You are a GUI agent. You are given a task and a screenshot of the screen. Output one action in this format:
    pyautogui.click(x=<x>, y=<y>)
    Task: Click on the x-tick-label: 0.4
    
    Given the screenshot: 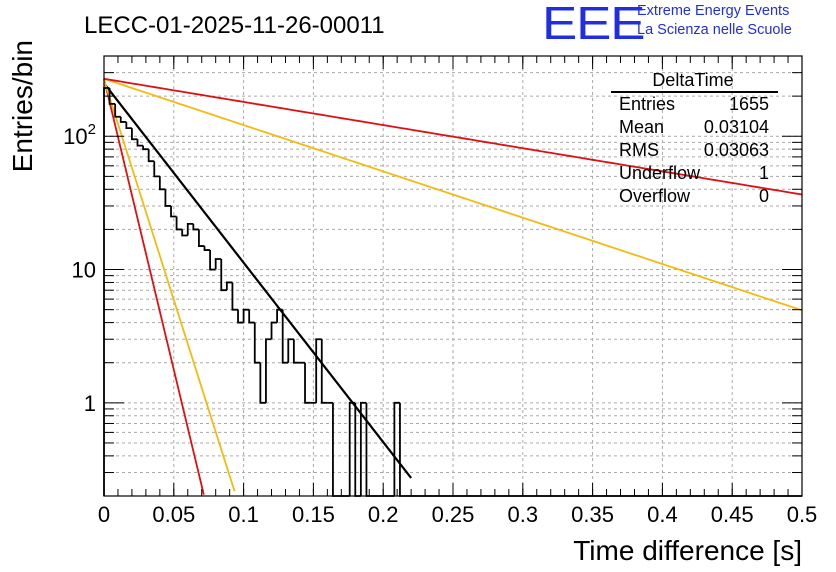 What is the action you would take?
    pyautogui.click(x=662, y=514)
    